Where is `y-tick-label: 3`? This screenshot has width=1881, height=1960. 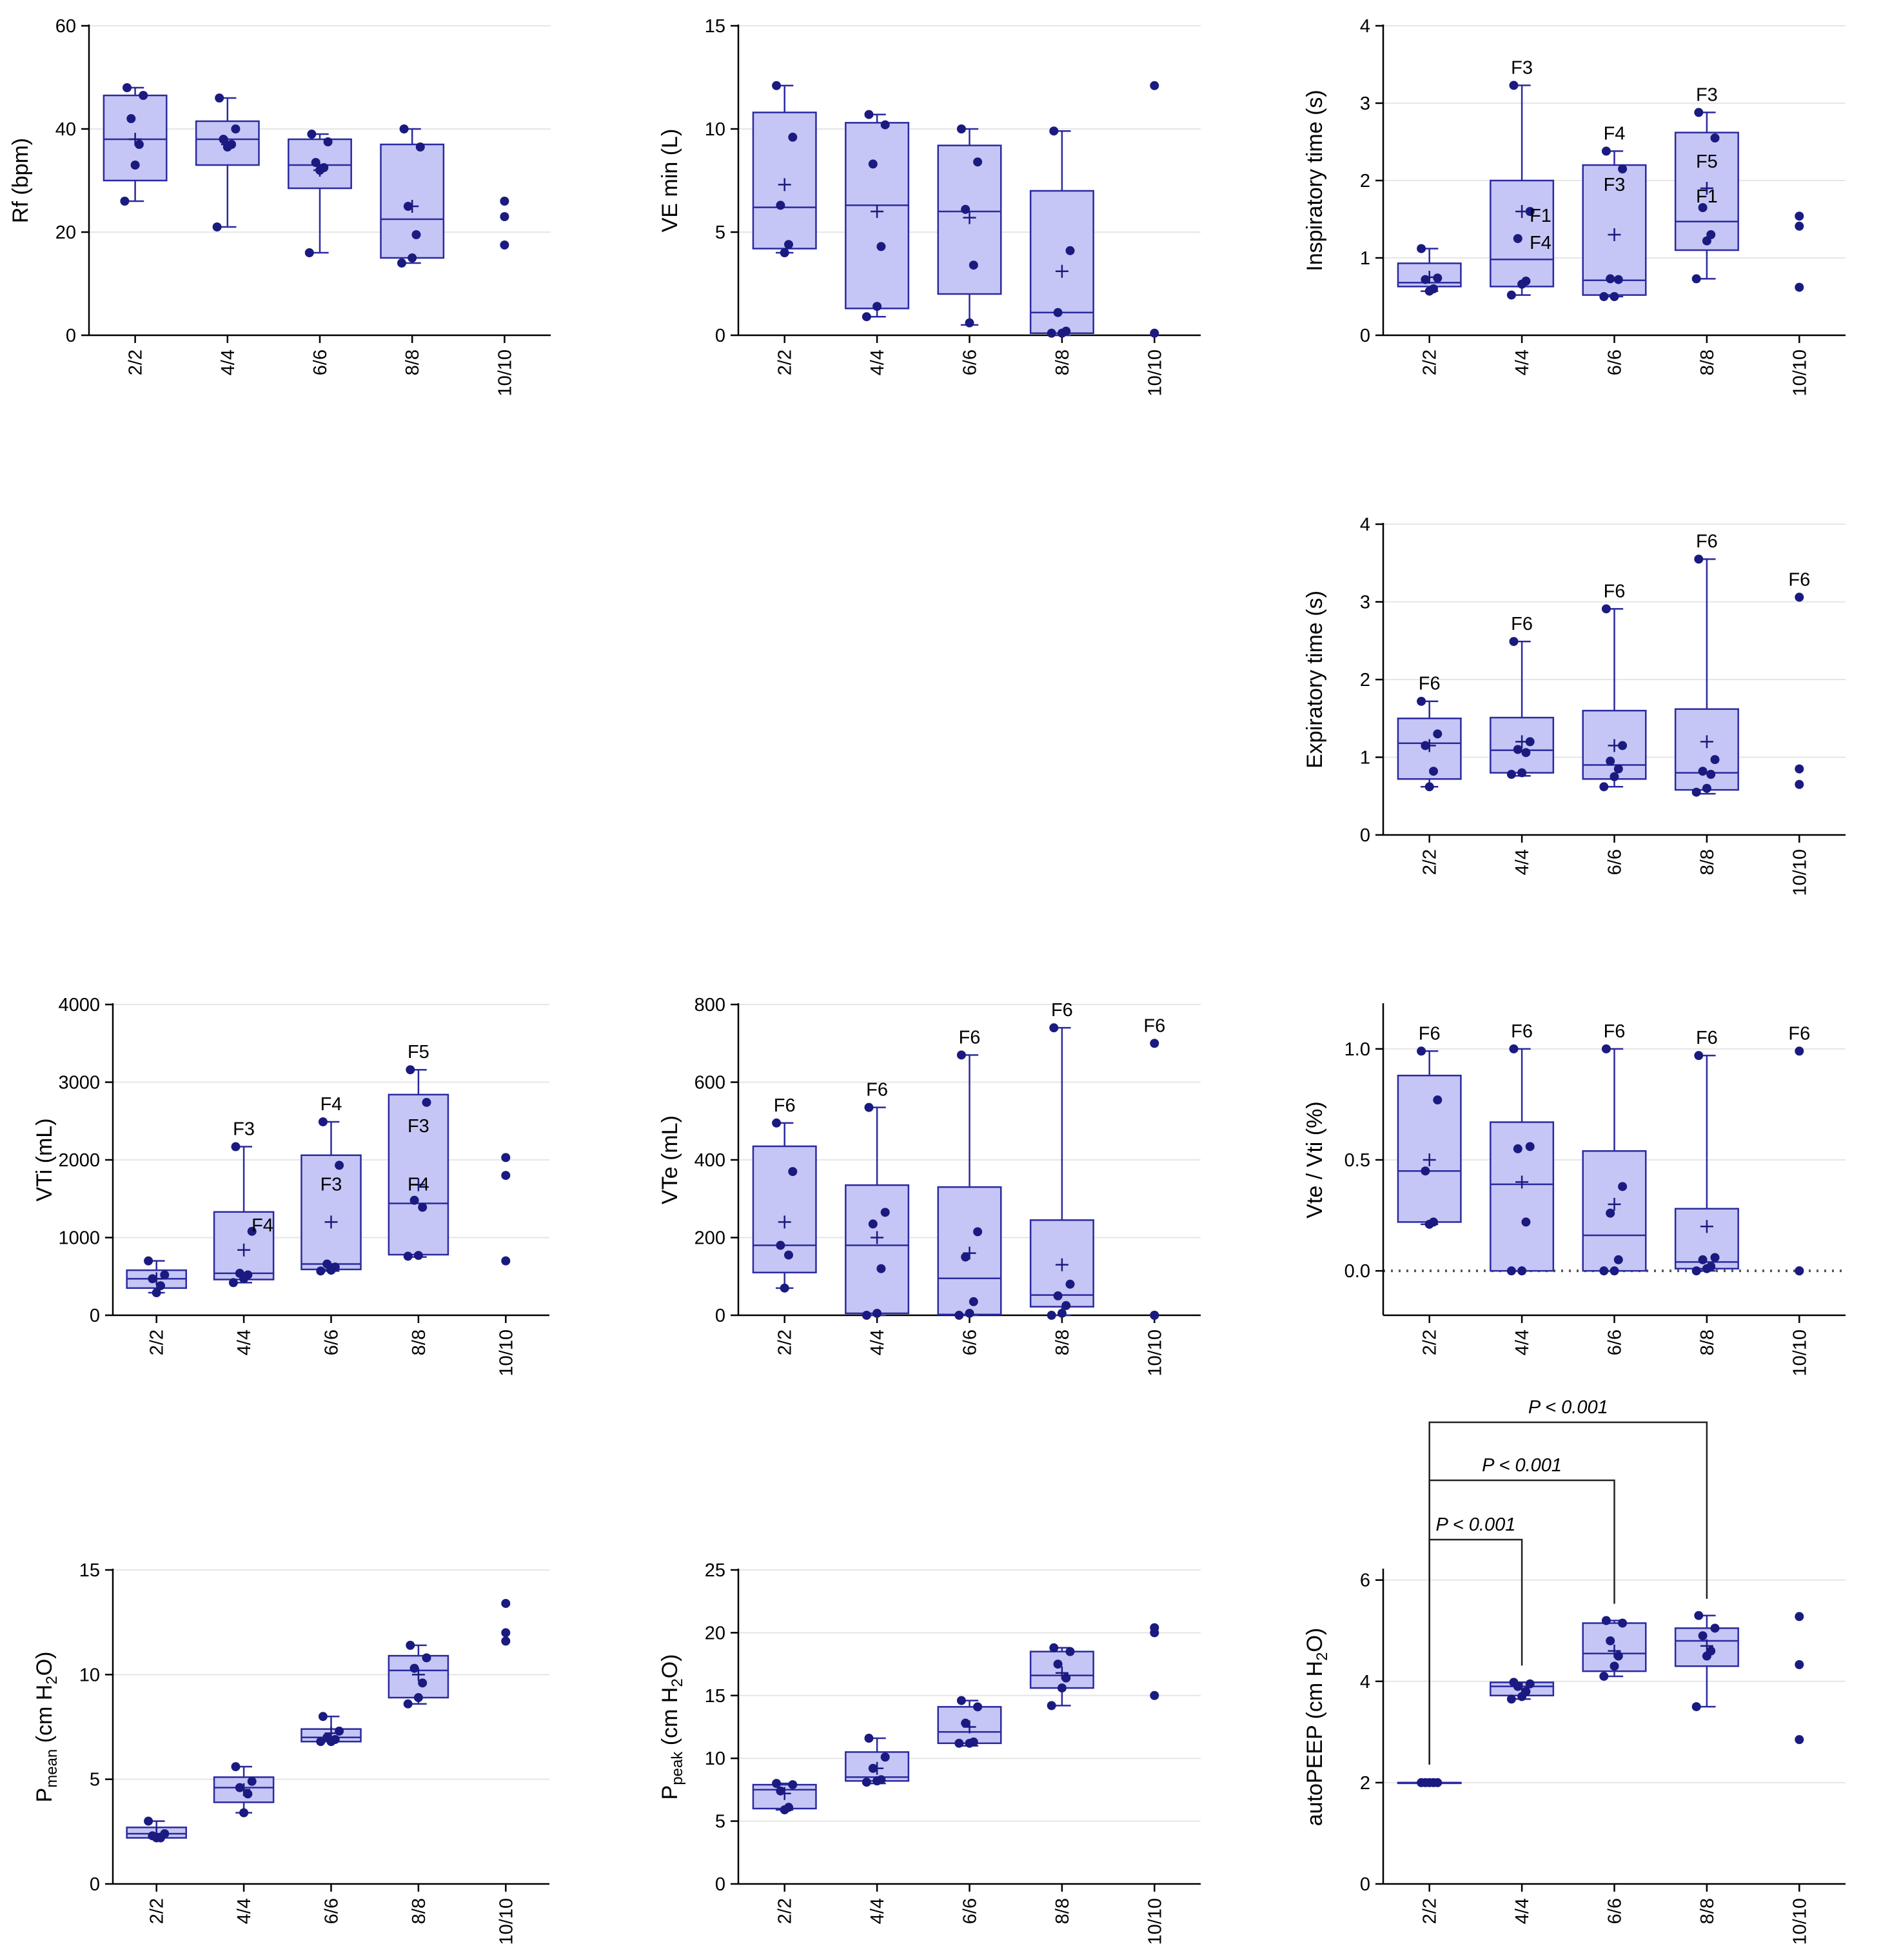
y-tick-label: 3 is located at coordinates (1365, 103).